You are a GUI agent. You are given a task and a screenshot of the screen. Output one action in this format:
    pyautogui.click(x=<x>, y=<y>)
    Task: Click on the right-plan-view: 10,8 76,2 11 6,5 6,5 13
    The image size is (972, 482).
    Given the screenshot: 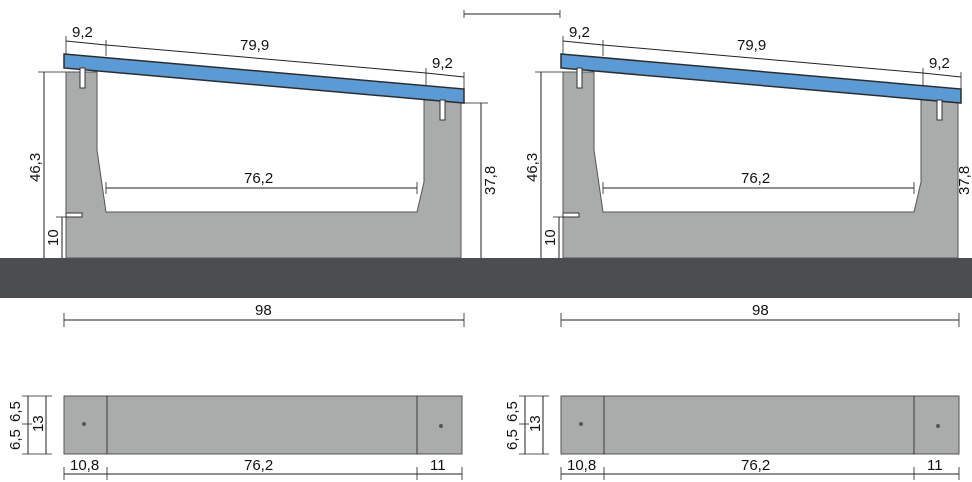 What is the action you would take?
    pyautogui.click(x=732, y=437)
    